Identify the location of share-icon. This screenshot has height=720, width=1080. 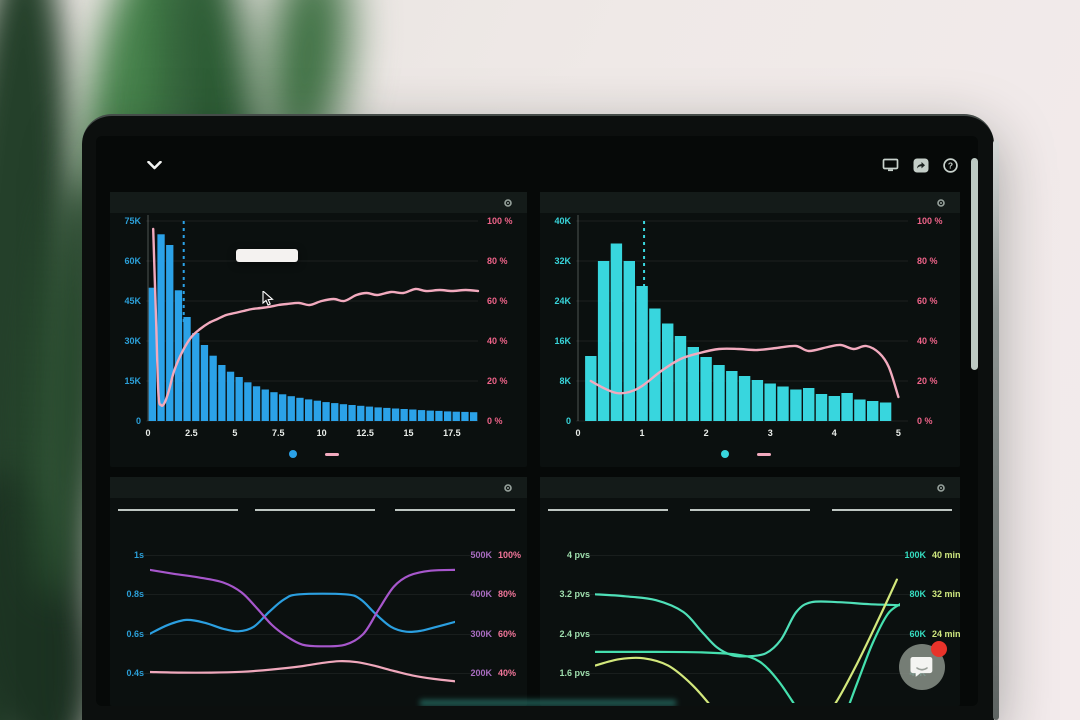
(921, 165).